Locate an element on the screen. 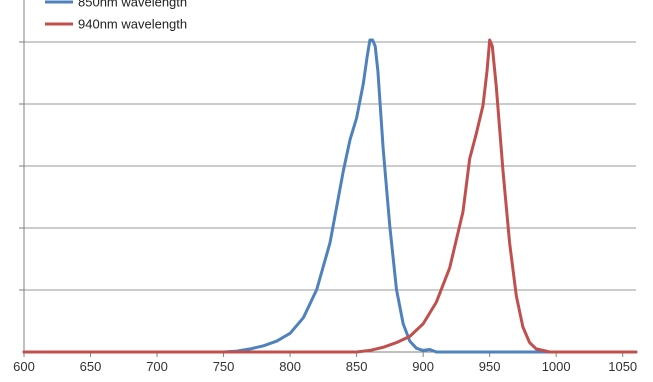  x-tick-label: 1000 is located at coordinates (556, 366).